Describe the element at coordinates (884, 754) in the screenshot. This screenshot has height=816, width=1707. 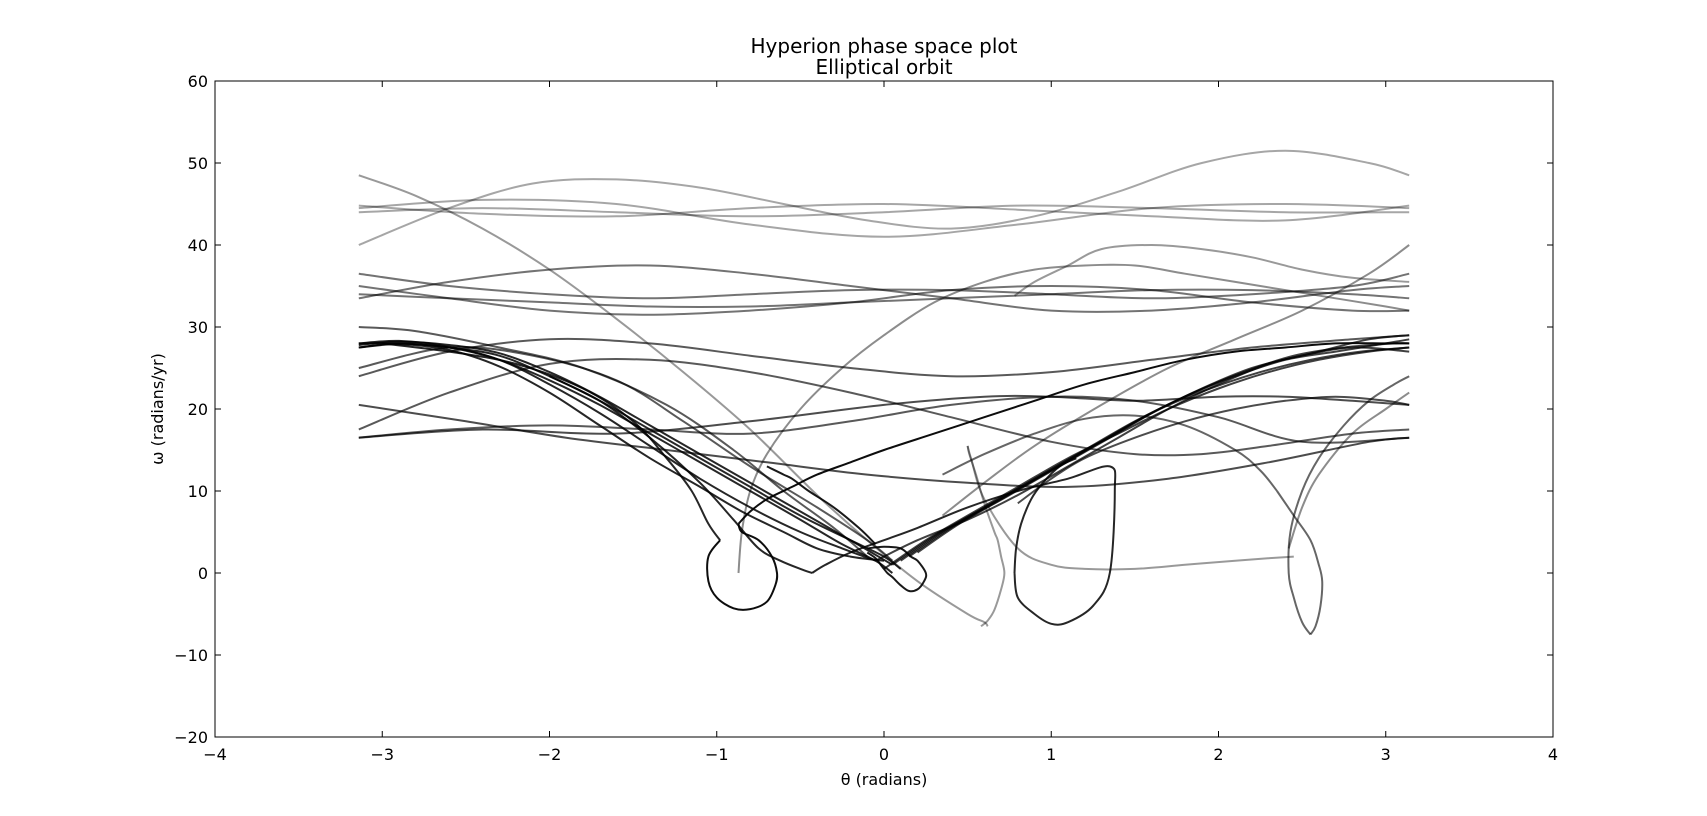
I see `x-tick-label: 0` at that location.